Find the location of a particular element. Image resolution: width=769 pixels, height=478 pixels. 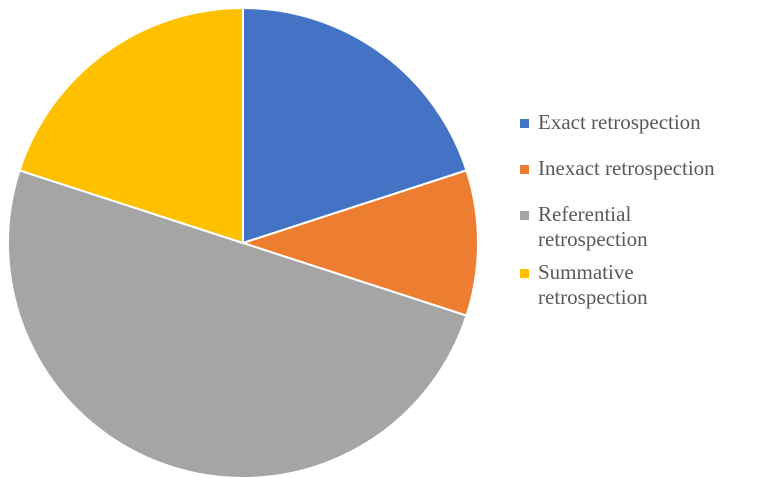

legend-text-exact: Exact retrospection is located at coordinates (619, 122).